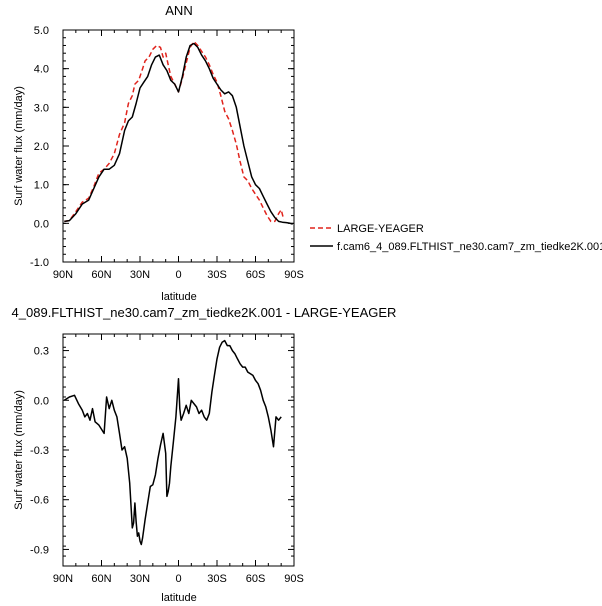 The height and width of the screenshot is (606, 602). I want to click on bottom-plot-frame, so click(178, 450).